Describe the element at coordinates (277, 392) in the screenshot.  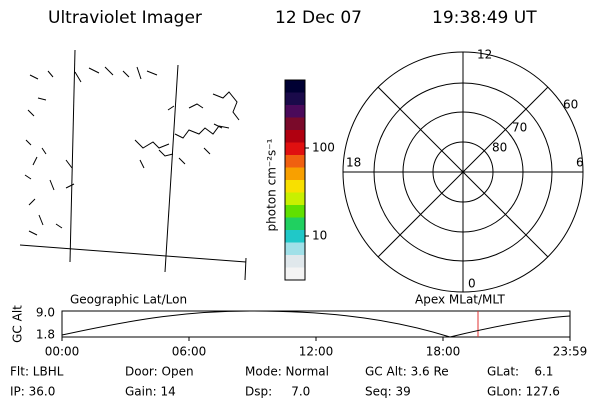
I see `info-field: Dsp: 7.0` at that location.